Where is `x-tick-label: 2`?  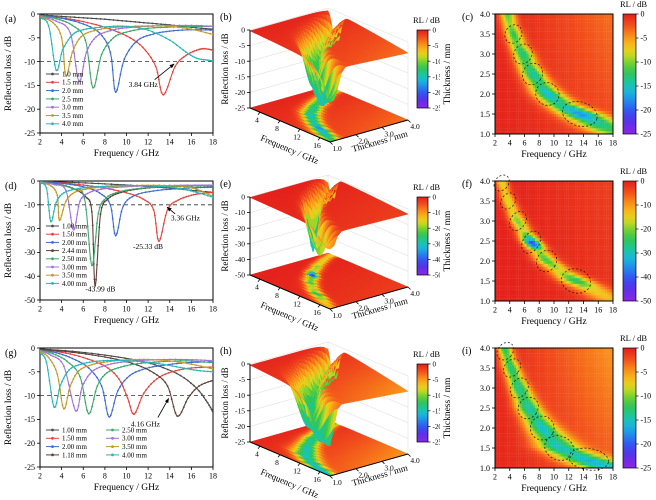 x-tick-label: 2 is located at coordinates (40, 309).